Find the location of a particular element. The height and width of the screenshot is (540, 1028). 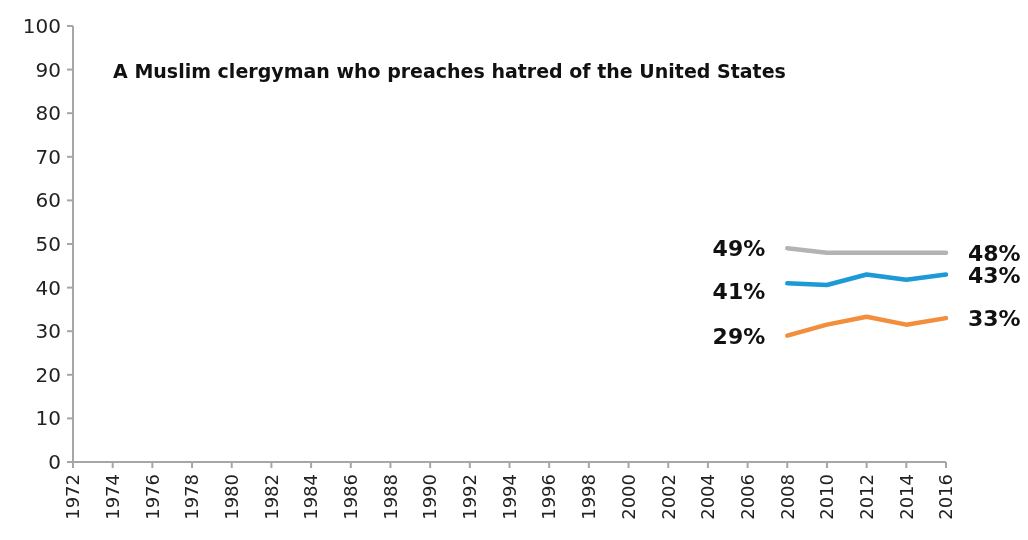

x-tick-label: 2004 is located at coordinates (708, 497).